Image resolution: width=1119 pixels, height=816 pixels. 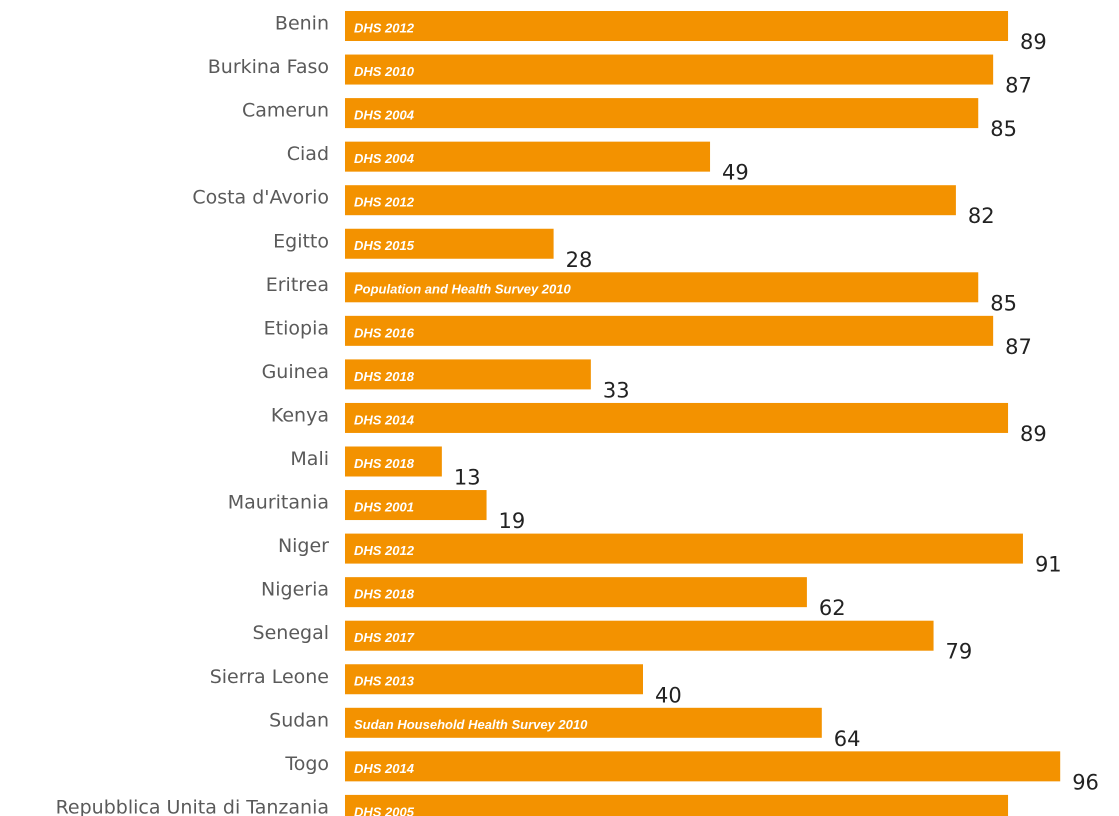 I want to click on bar-annotation: DHS 2001, so click(x=384, y=506).